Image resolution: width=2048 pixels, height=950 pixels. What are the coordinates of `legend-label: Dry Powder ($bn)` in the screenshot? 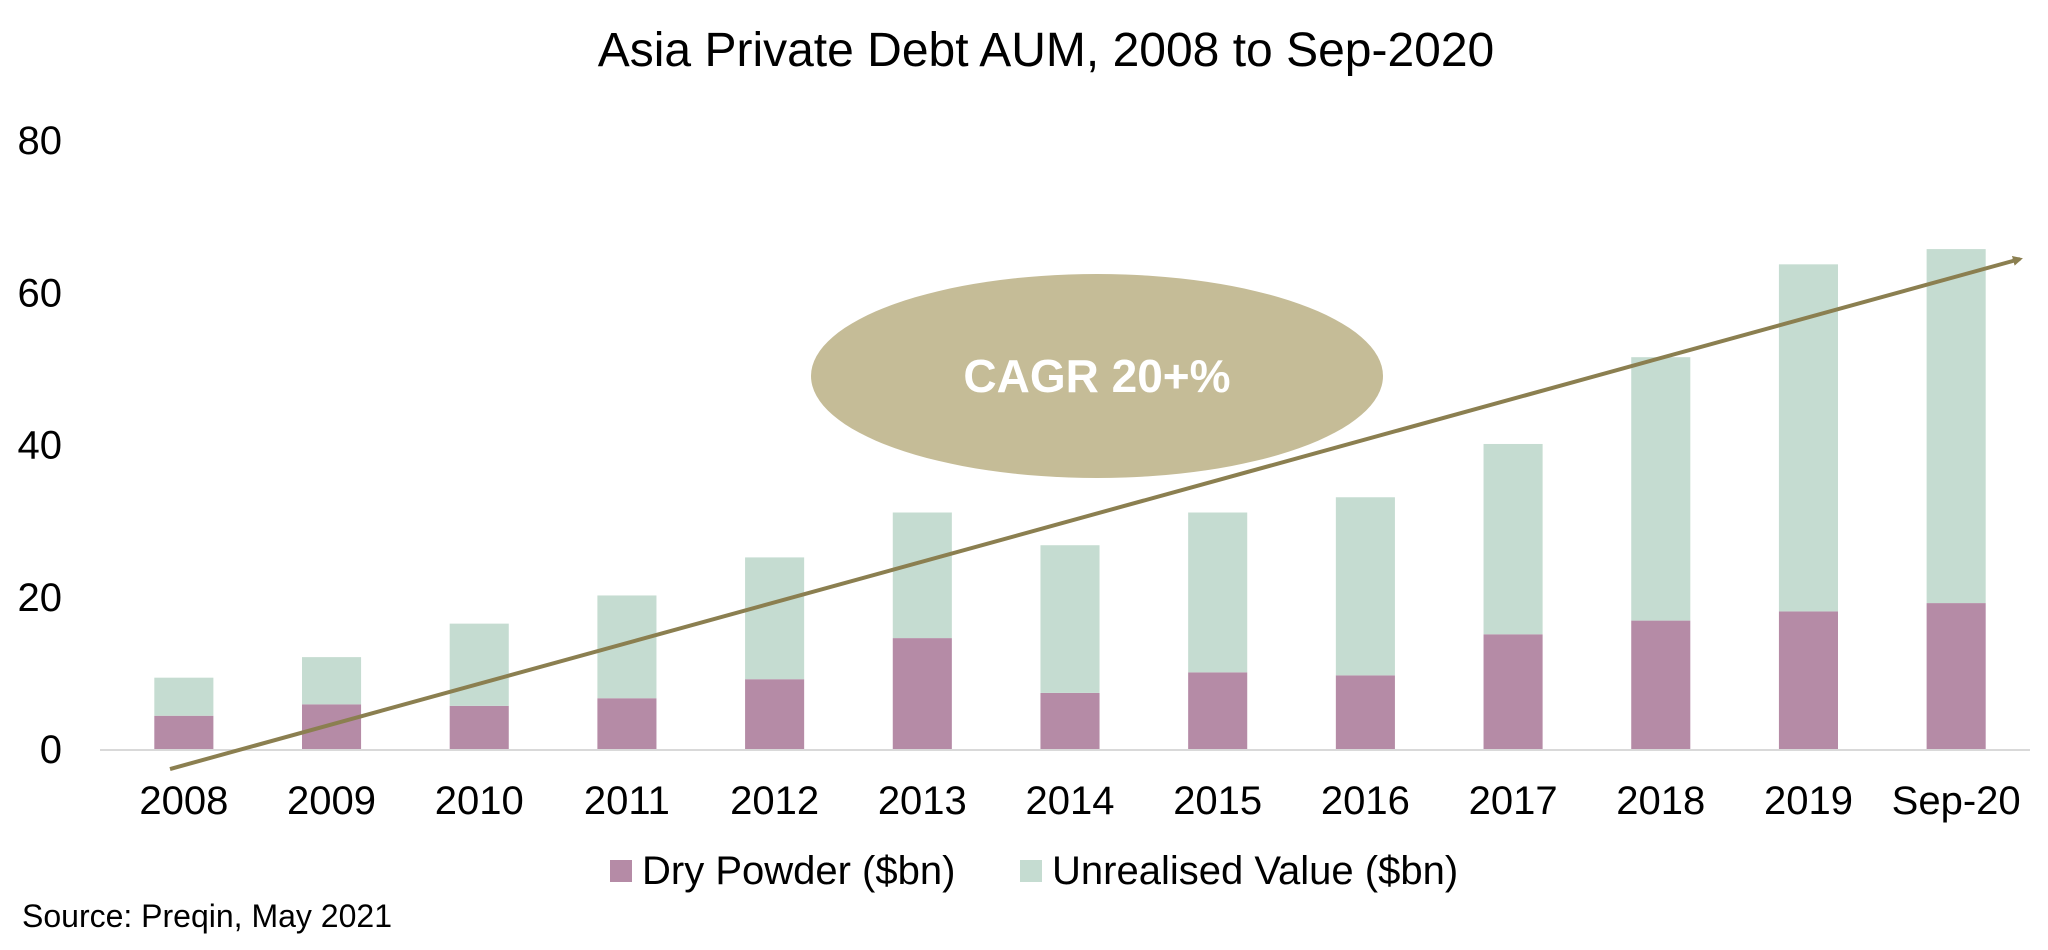 It's located at (798, 871).